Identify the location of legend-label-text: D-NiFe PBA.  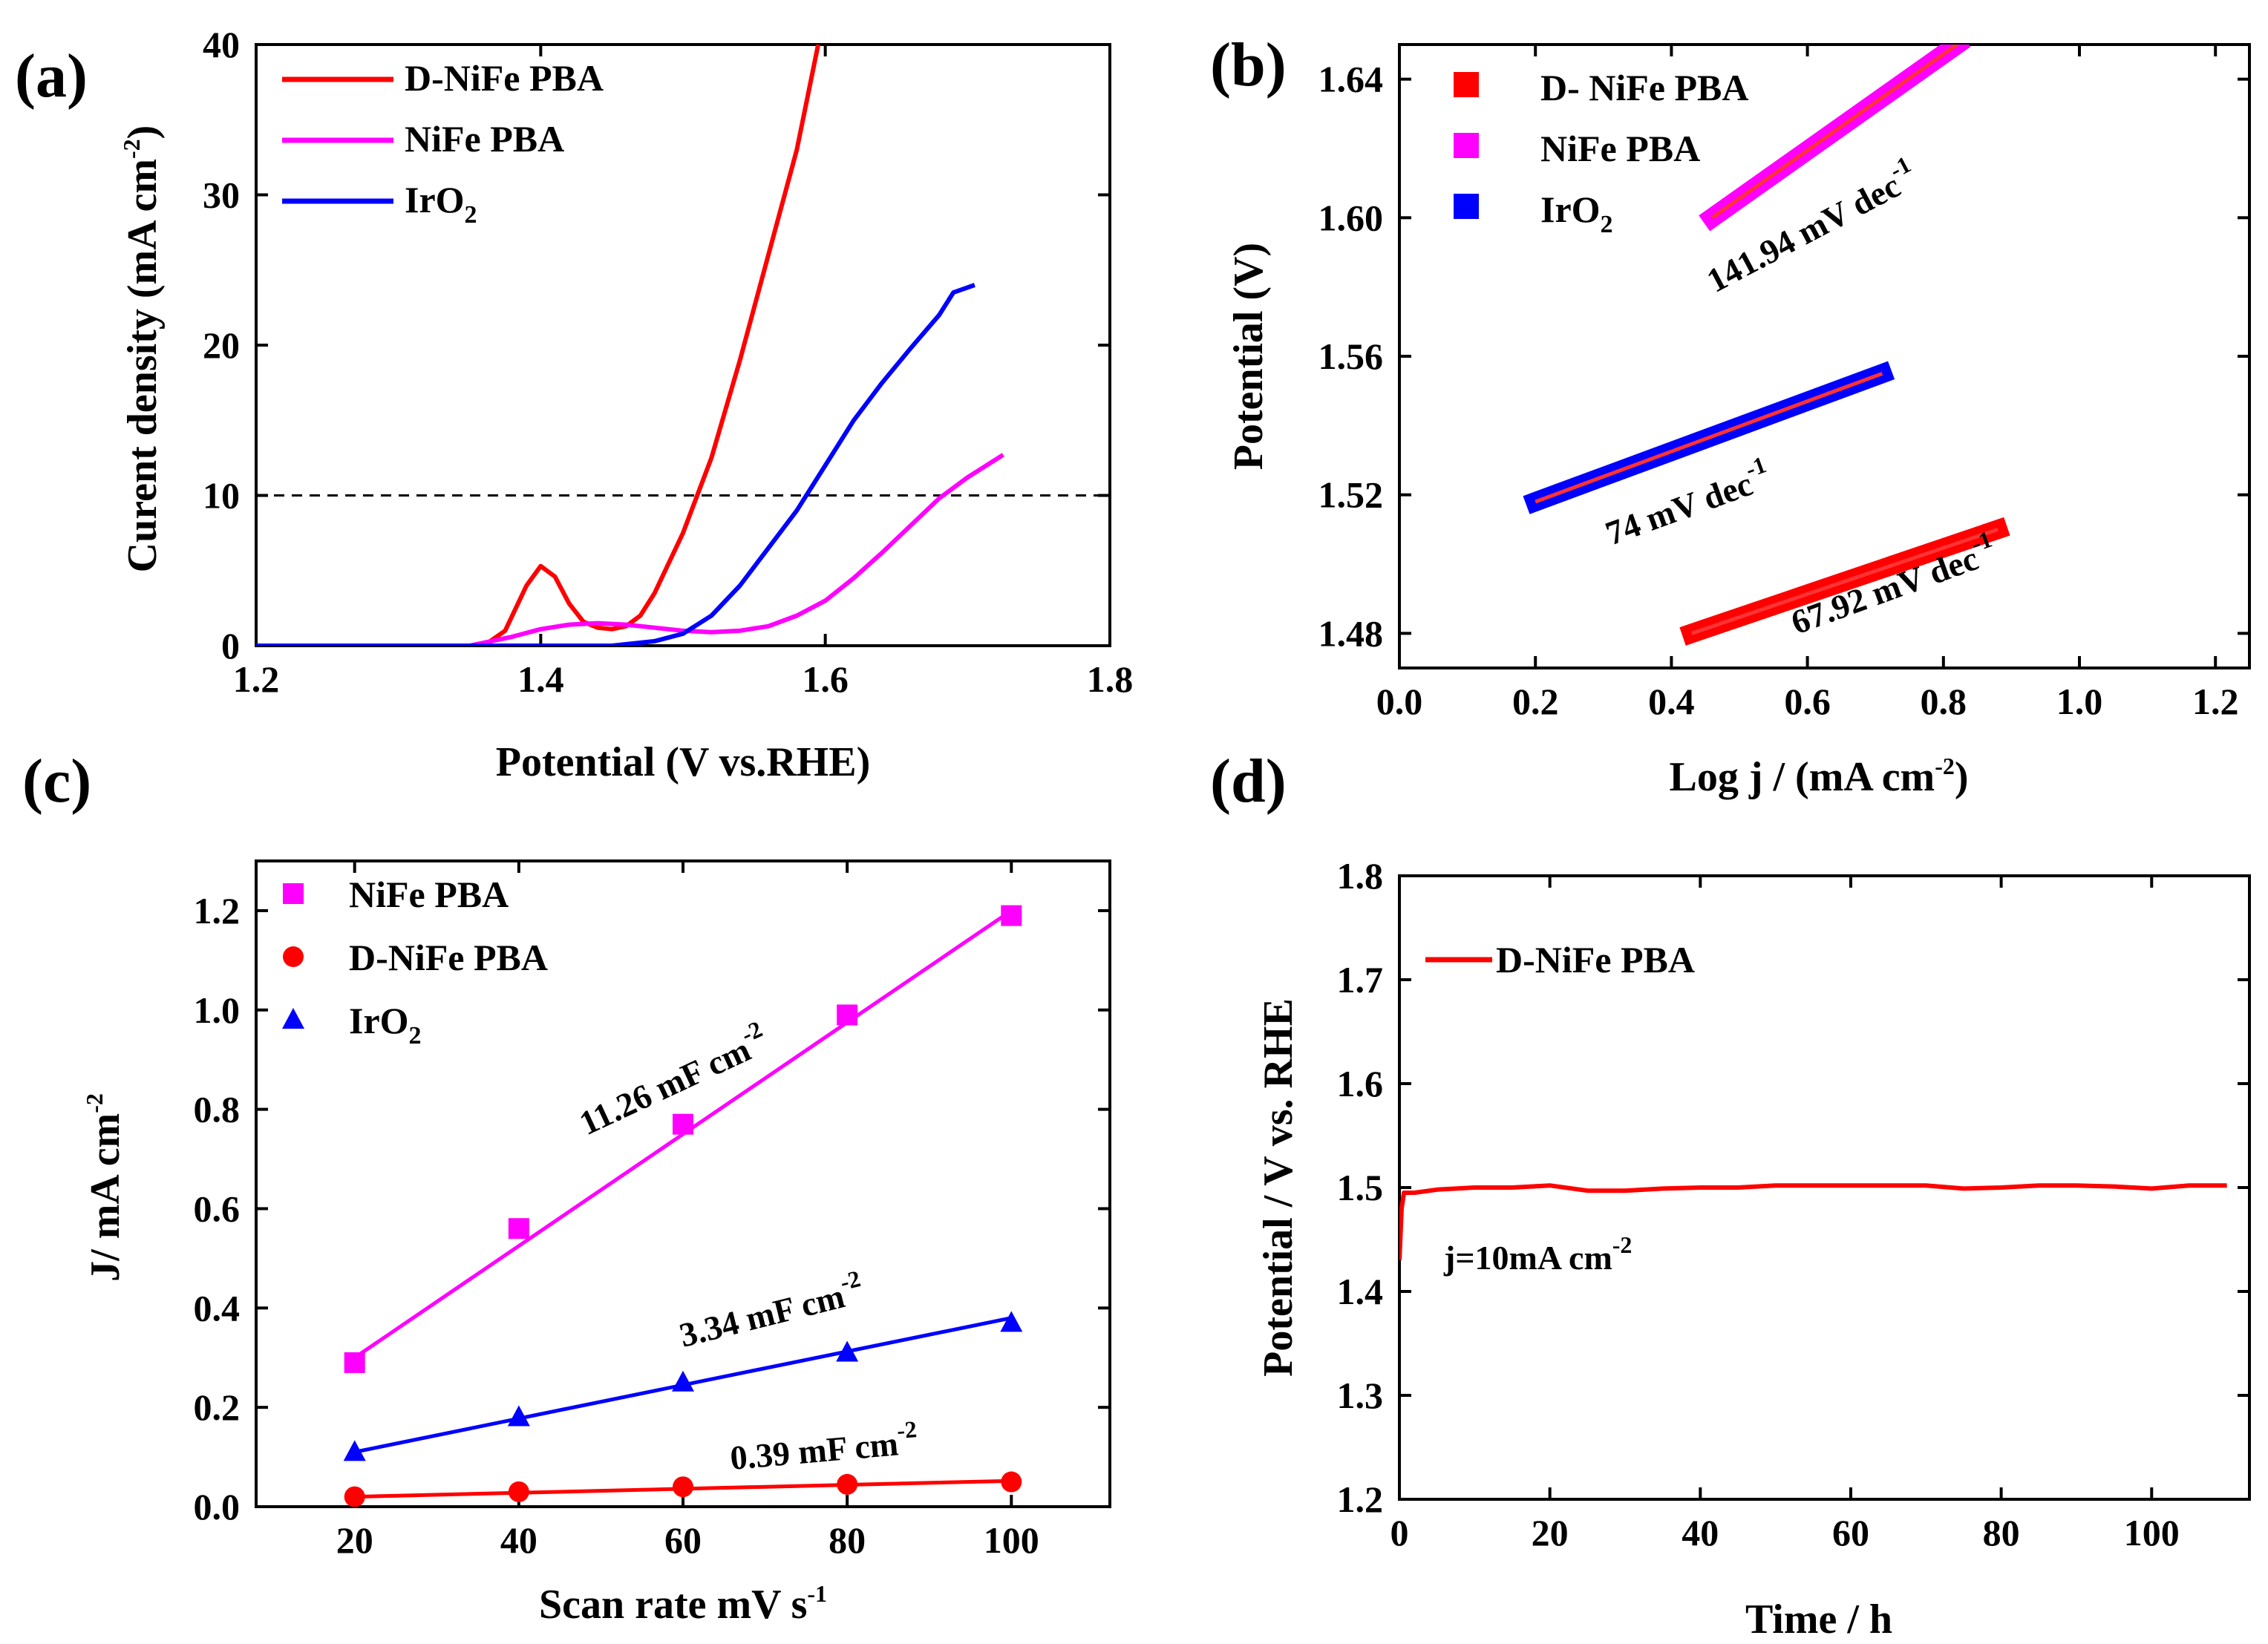
(504, 78).